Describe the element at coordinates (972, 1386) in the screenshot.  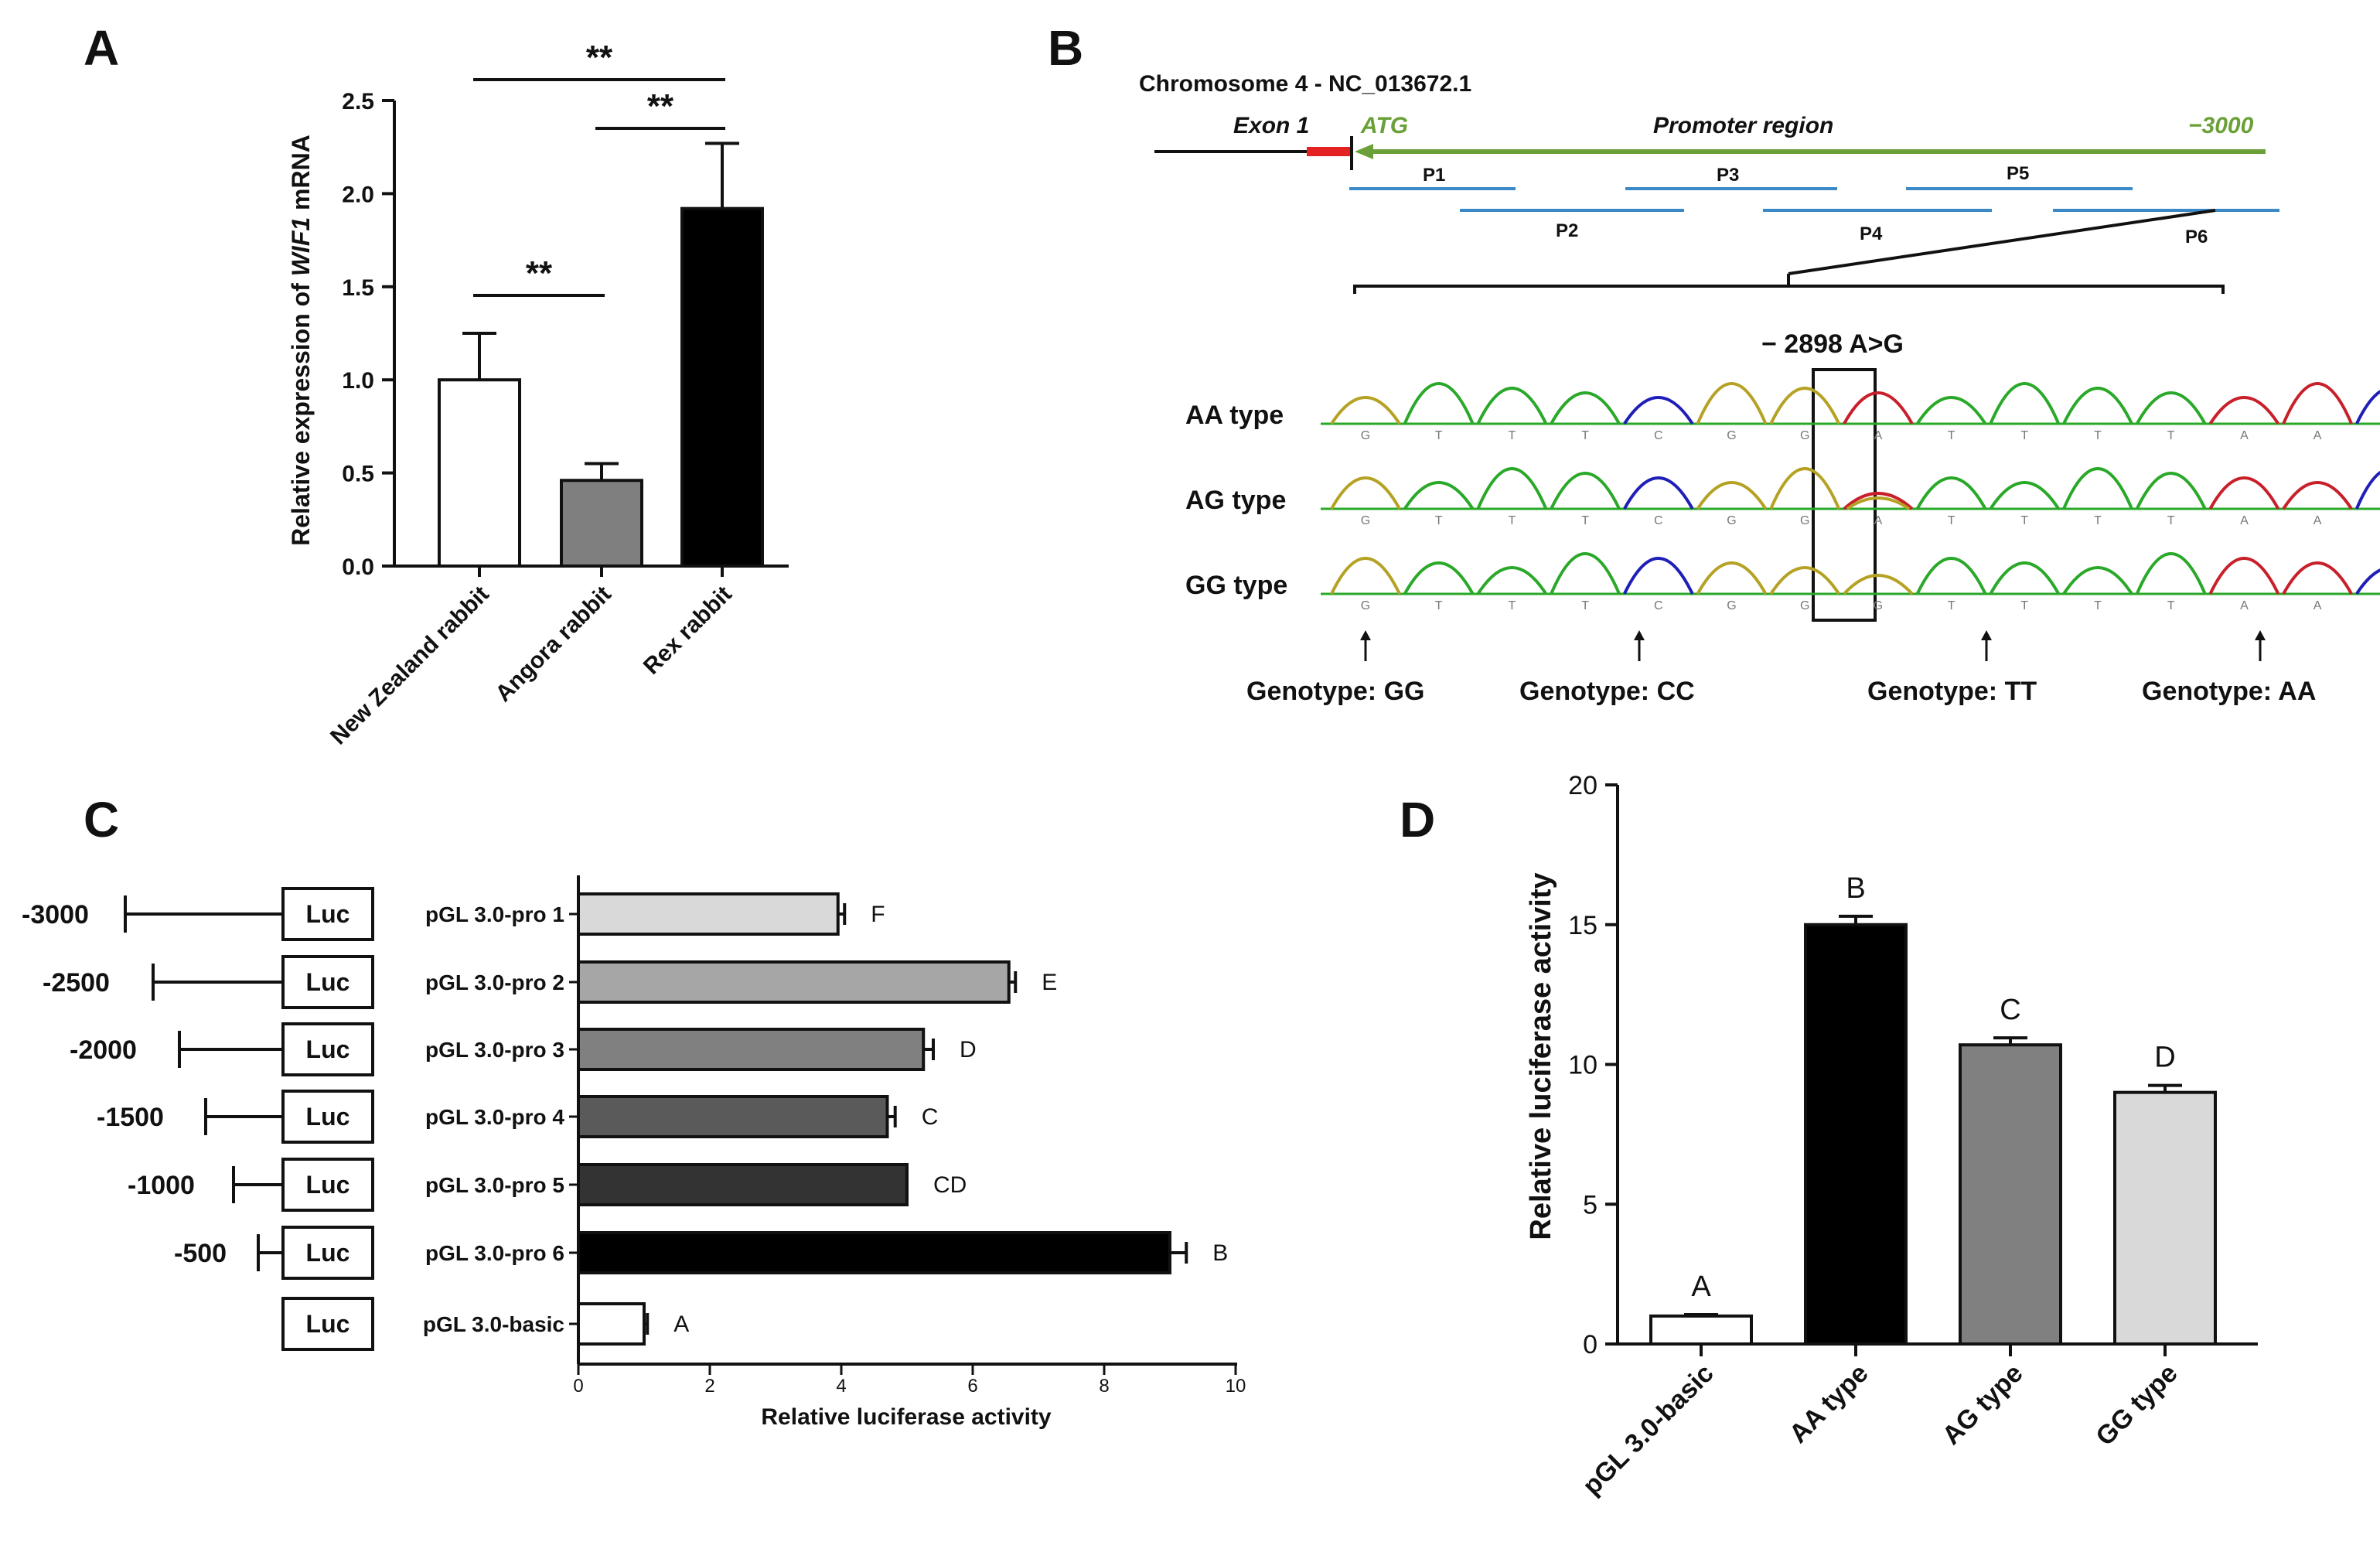
I see `x-tick-label: 6` at that location.